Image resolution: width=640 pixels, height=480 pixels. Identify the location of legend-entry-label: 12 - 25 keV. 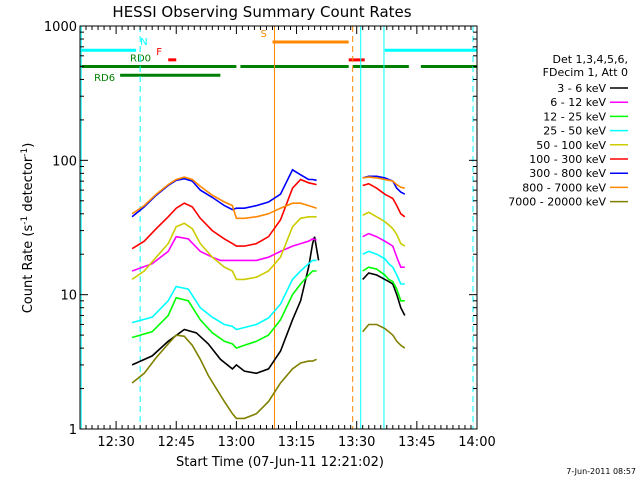
(574, 116).